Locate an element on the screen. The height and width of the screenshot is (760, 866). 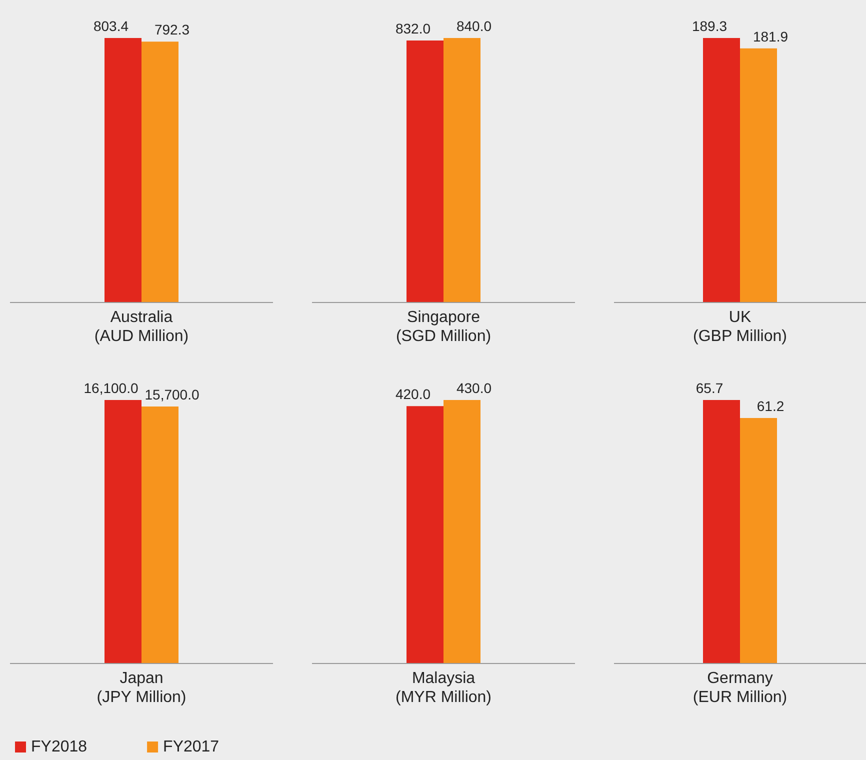
data-label: 420.0 is located at coordinates (413, 394).